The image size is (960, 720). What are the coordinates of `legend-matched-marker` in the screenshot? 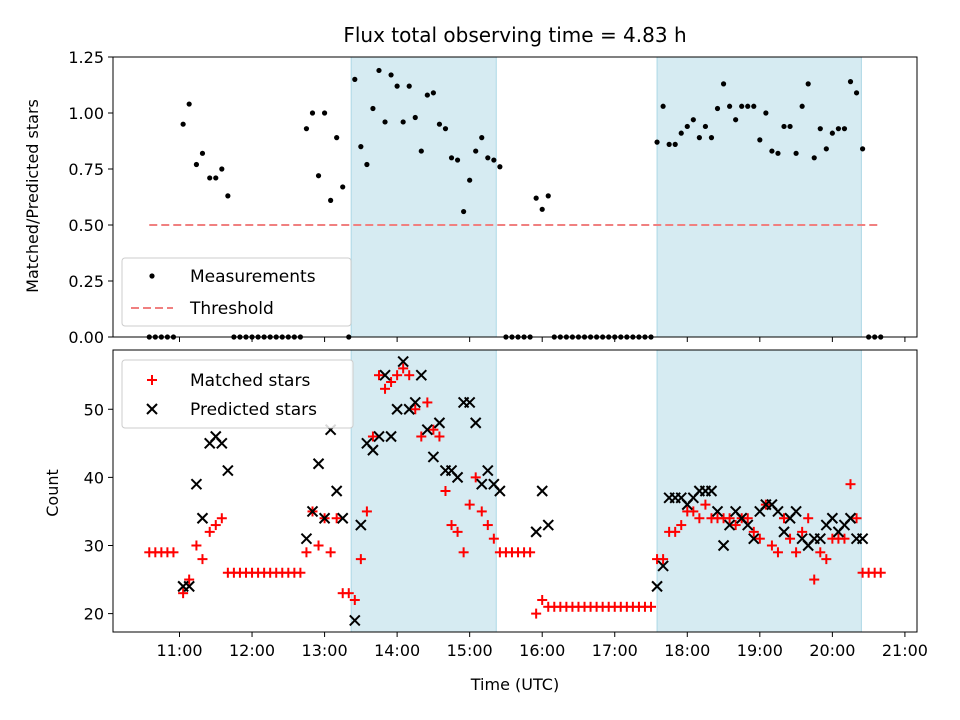 It's located at (152, 380).